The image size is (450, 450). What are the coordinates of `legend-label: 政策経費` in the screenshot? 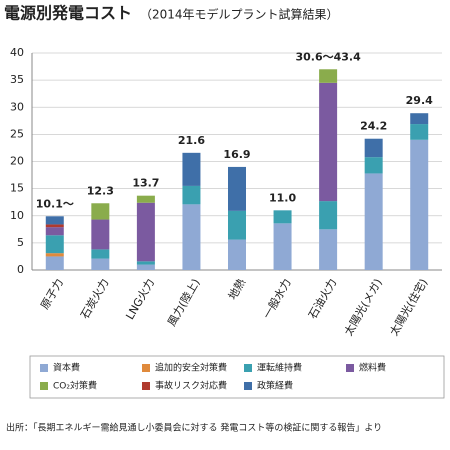 It's located at (275, 386).